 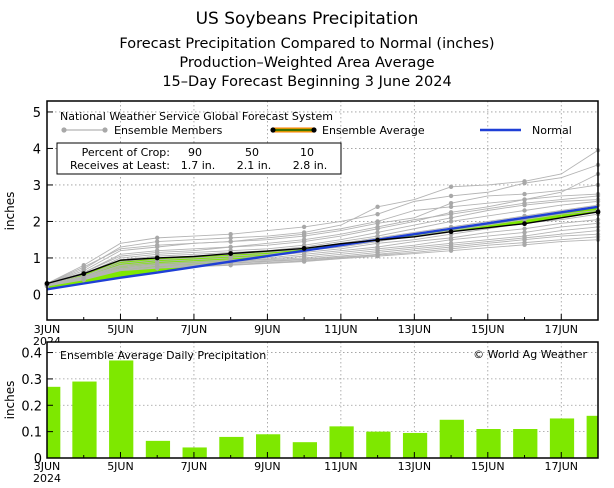 What do you see at coordinates (105, 130) in the screenshot?
I see `legend-members-marker` at bounding box center [105, 130].